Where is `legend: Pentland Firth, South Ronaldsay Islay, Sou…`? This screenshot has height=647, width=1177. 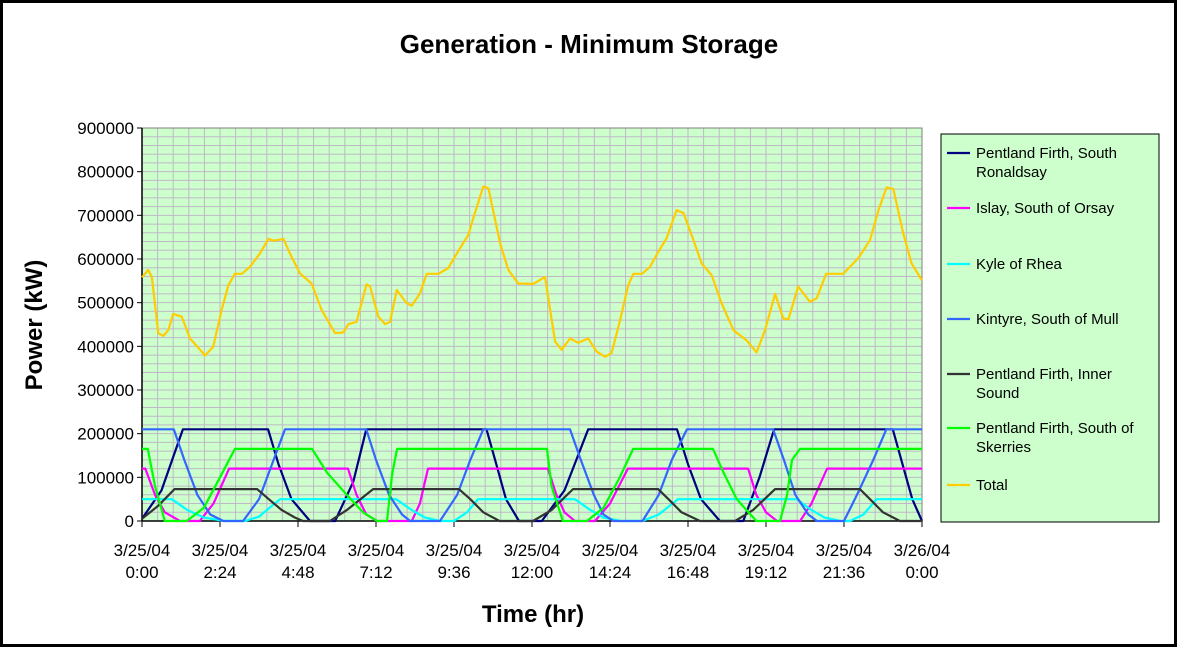
legend: Pentland Firth, South Ronaldsay Islay, Sou… is located at coordinates (1050, 328).